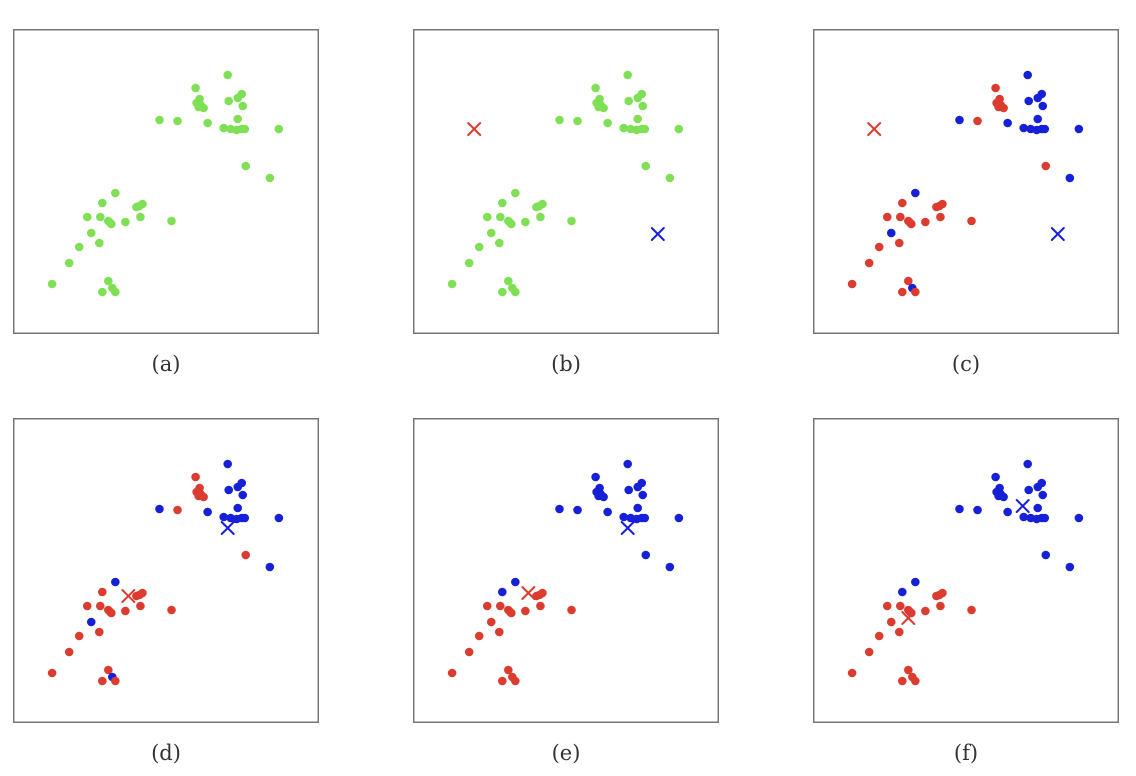 The width and height of the screenshot is (1136, 776). I want to click on scatter-svg-a, so click(166, 181).